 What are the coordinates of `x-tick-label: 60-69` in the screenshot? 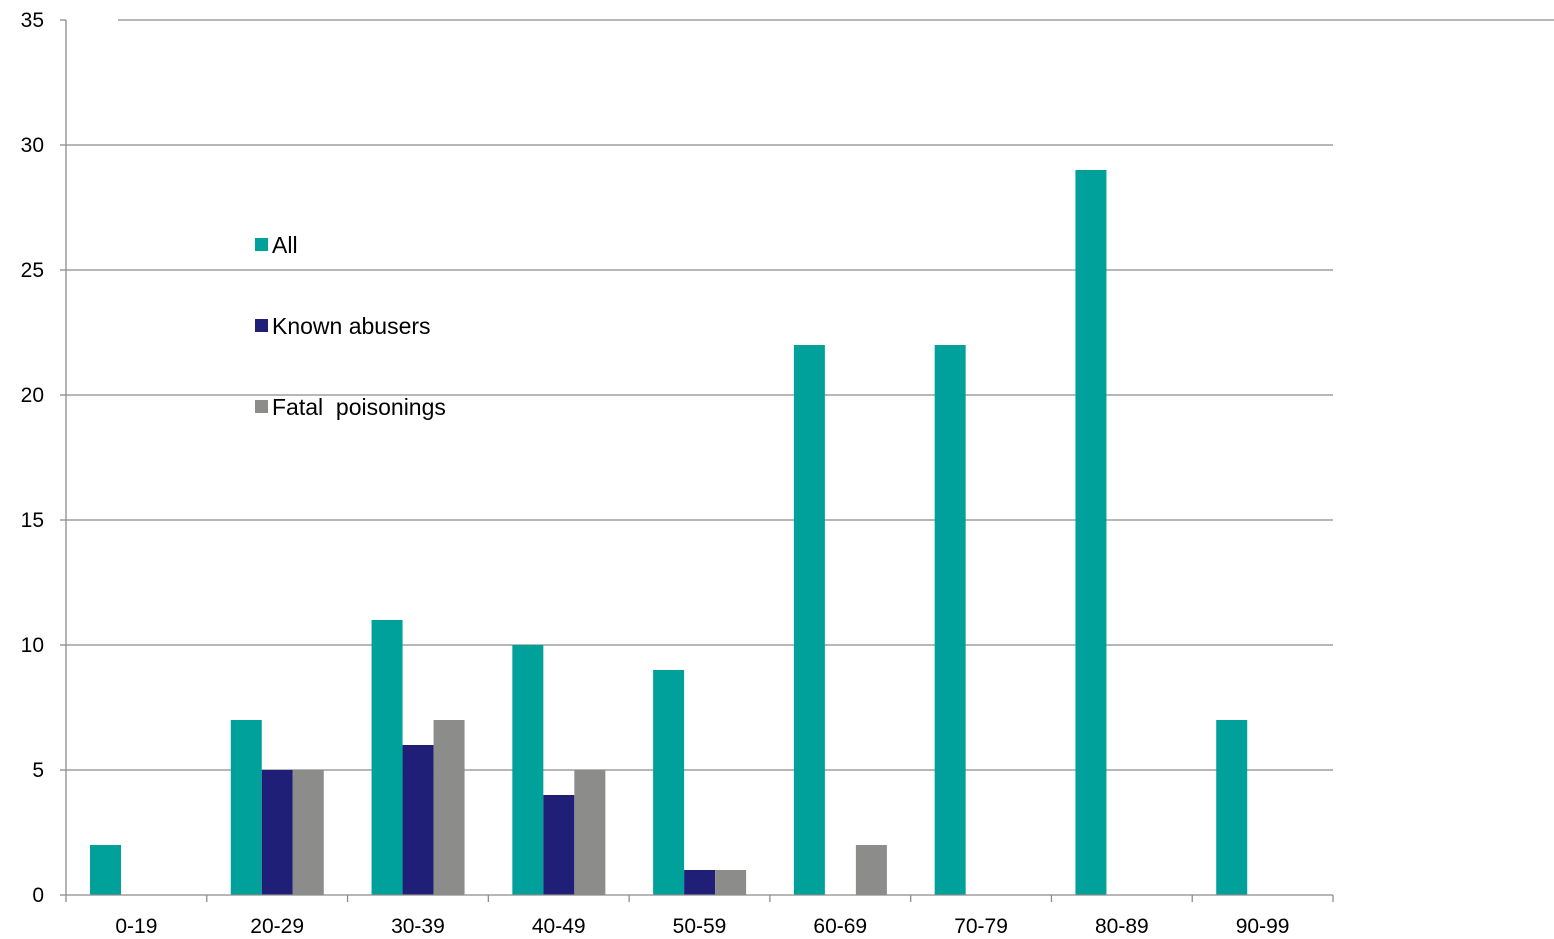 It's located at (840, 926).